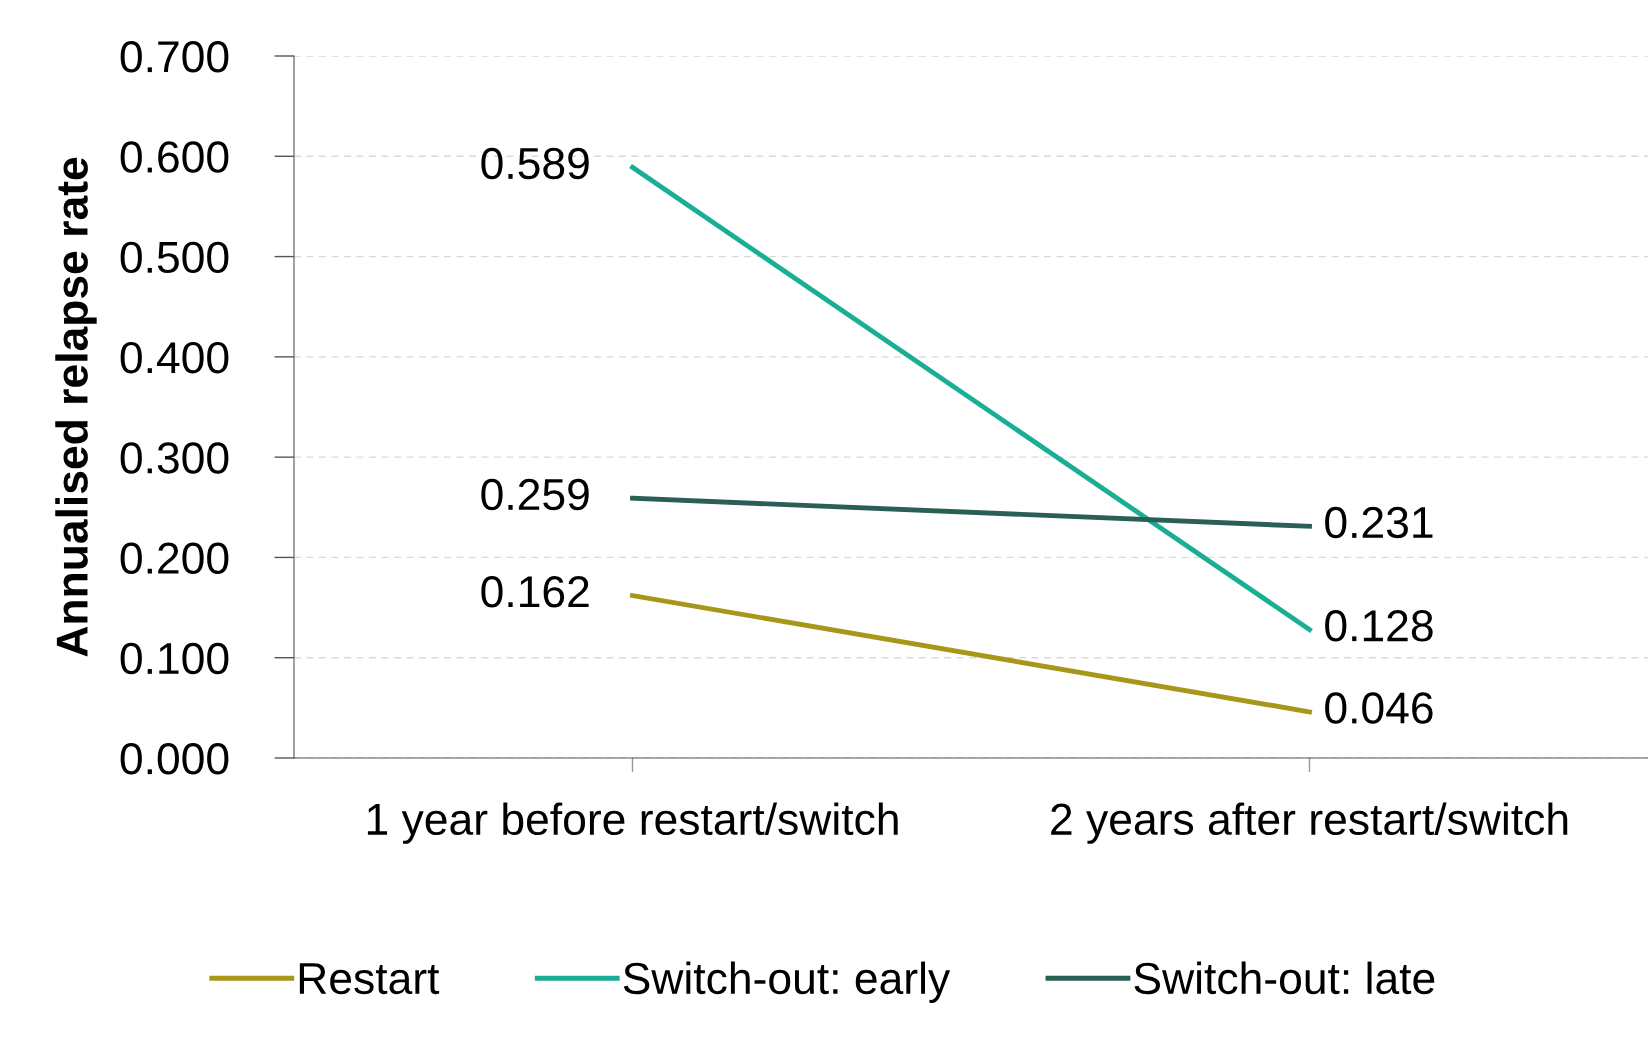 The height and width of the screenshot is (1043, 1648). What do you see at coordinates (1284, 978) in the screenshot?
I see `legend-label: Switch-out: late` at bounding box center [1284, 978].